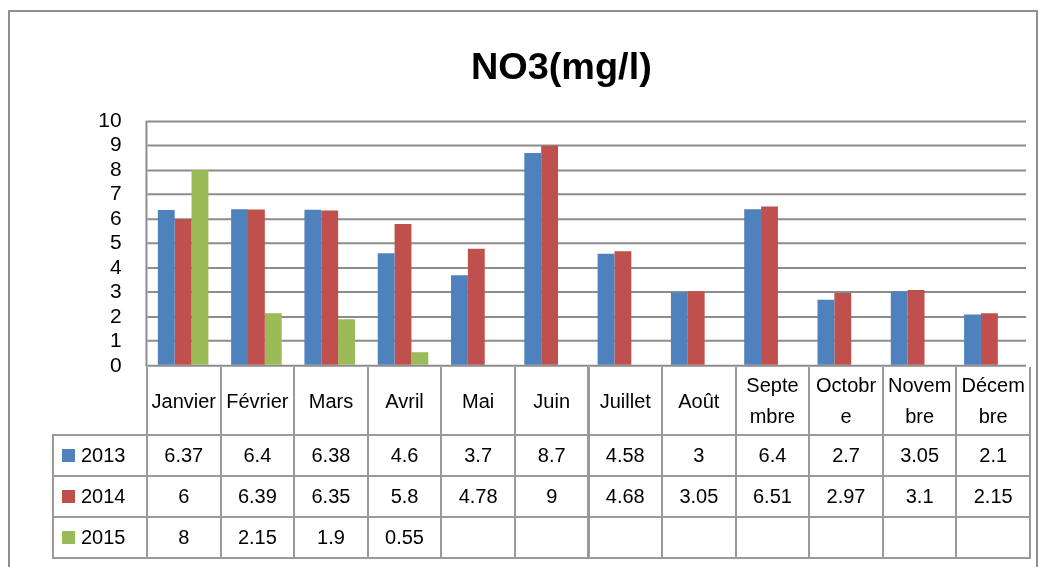 This screenshot has height=567, width=1046. Describe the element at coordinates (993, 401) in the screenshot. I see `x-tick-label: Décembre` at that location.